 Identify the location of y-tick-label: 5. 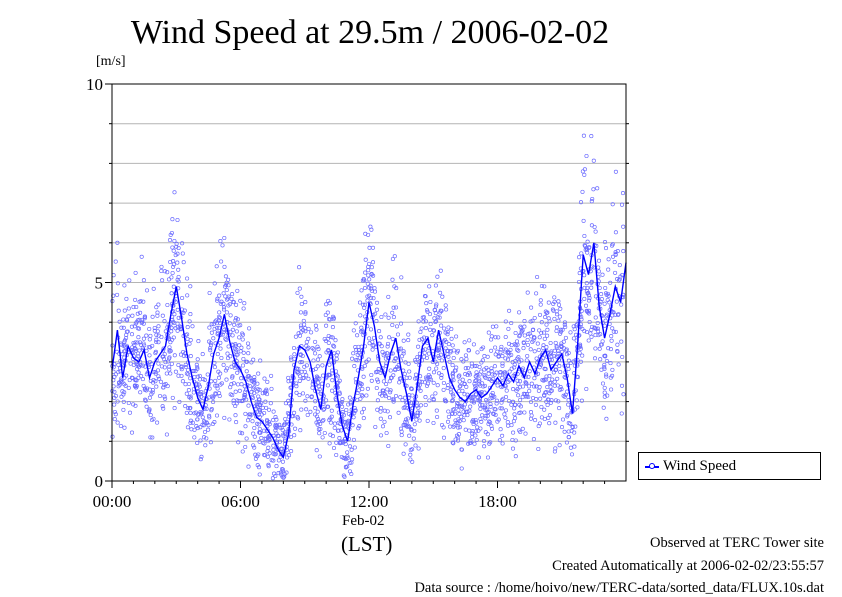
(99, 283).